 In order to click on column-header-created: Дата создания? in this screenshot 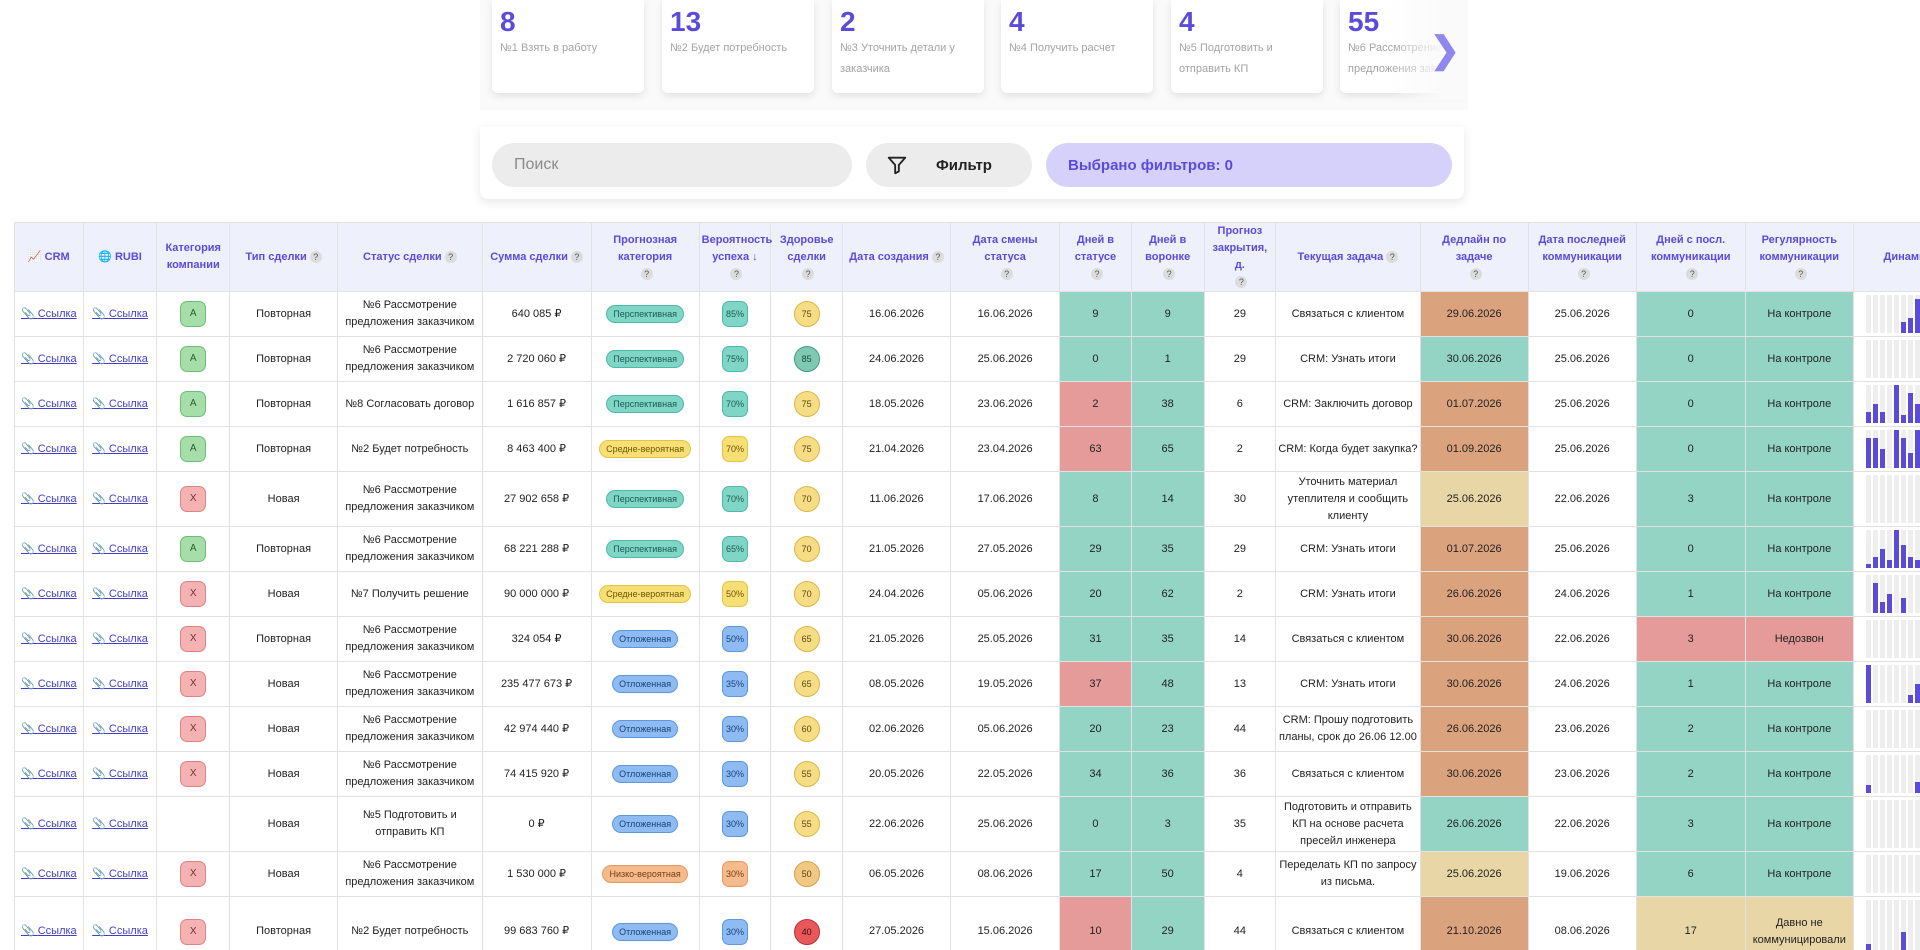, I will do `click(897, 257)`.